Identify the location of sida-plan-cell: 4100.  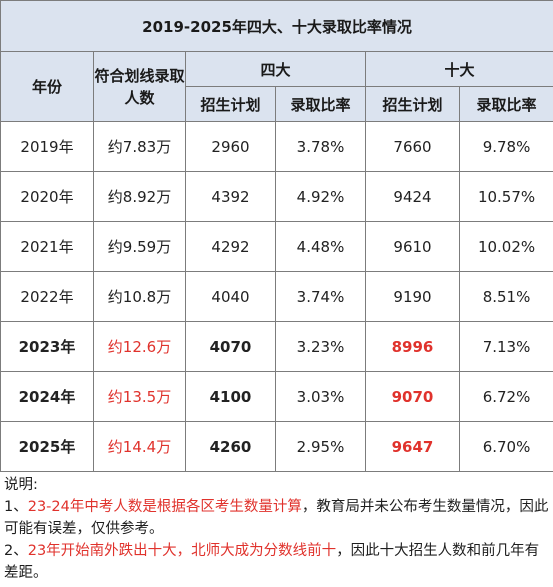
(230, 396).